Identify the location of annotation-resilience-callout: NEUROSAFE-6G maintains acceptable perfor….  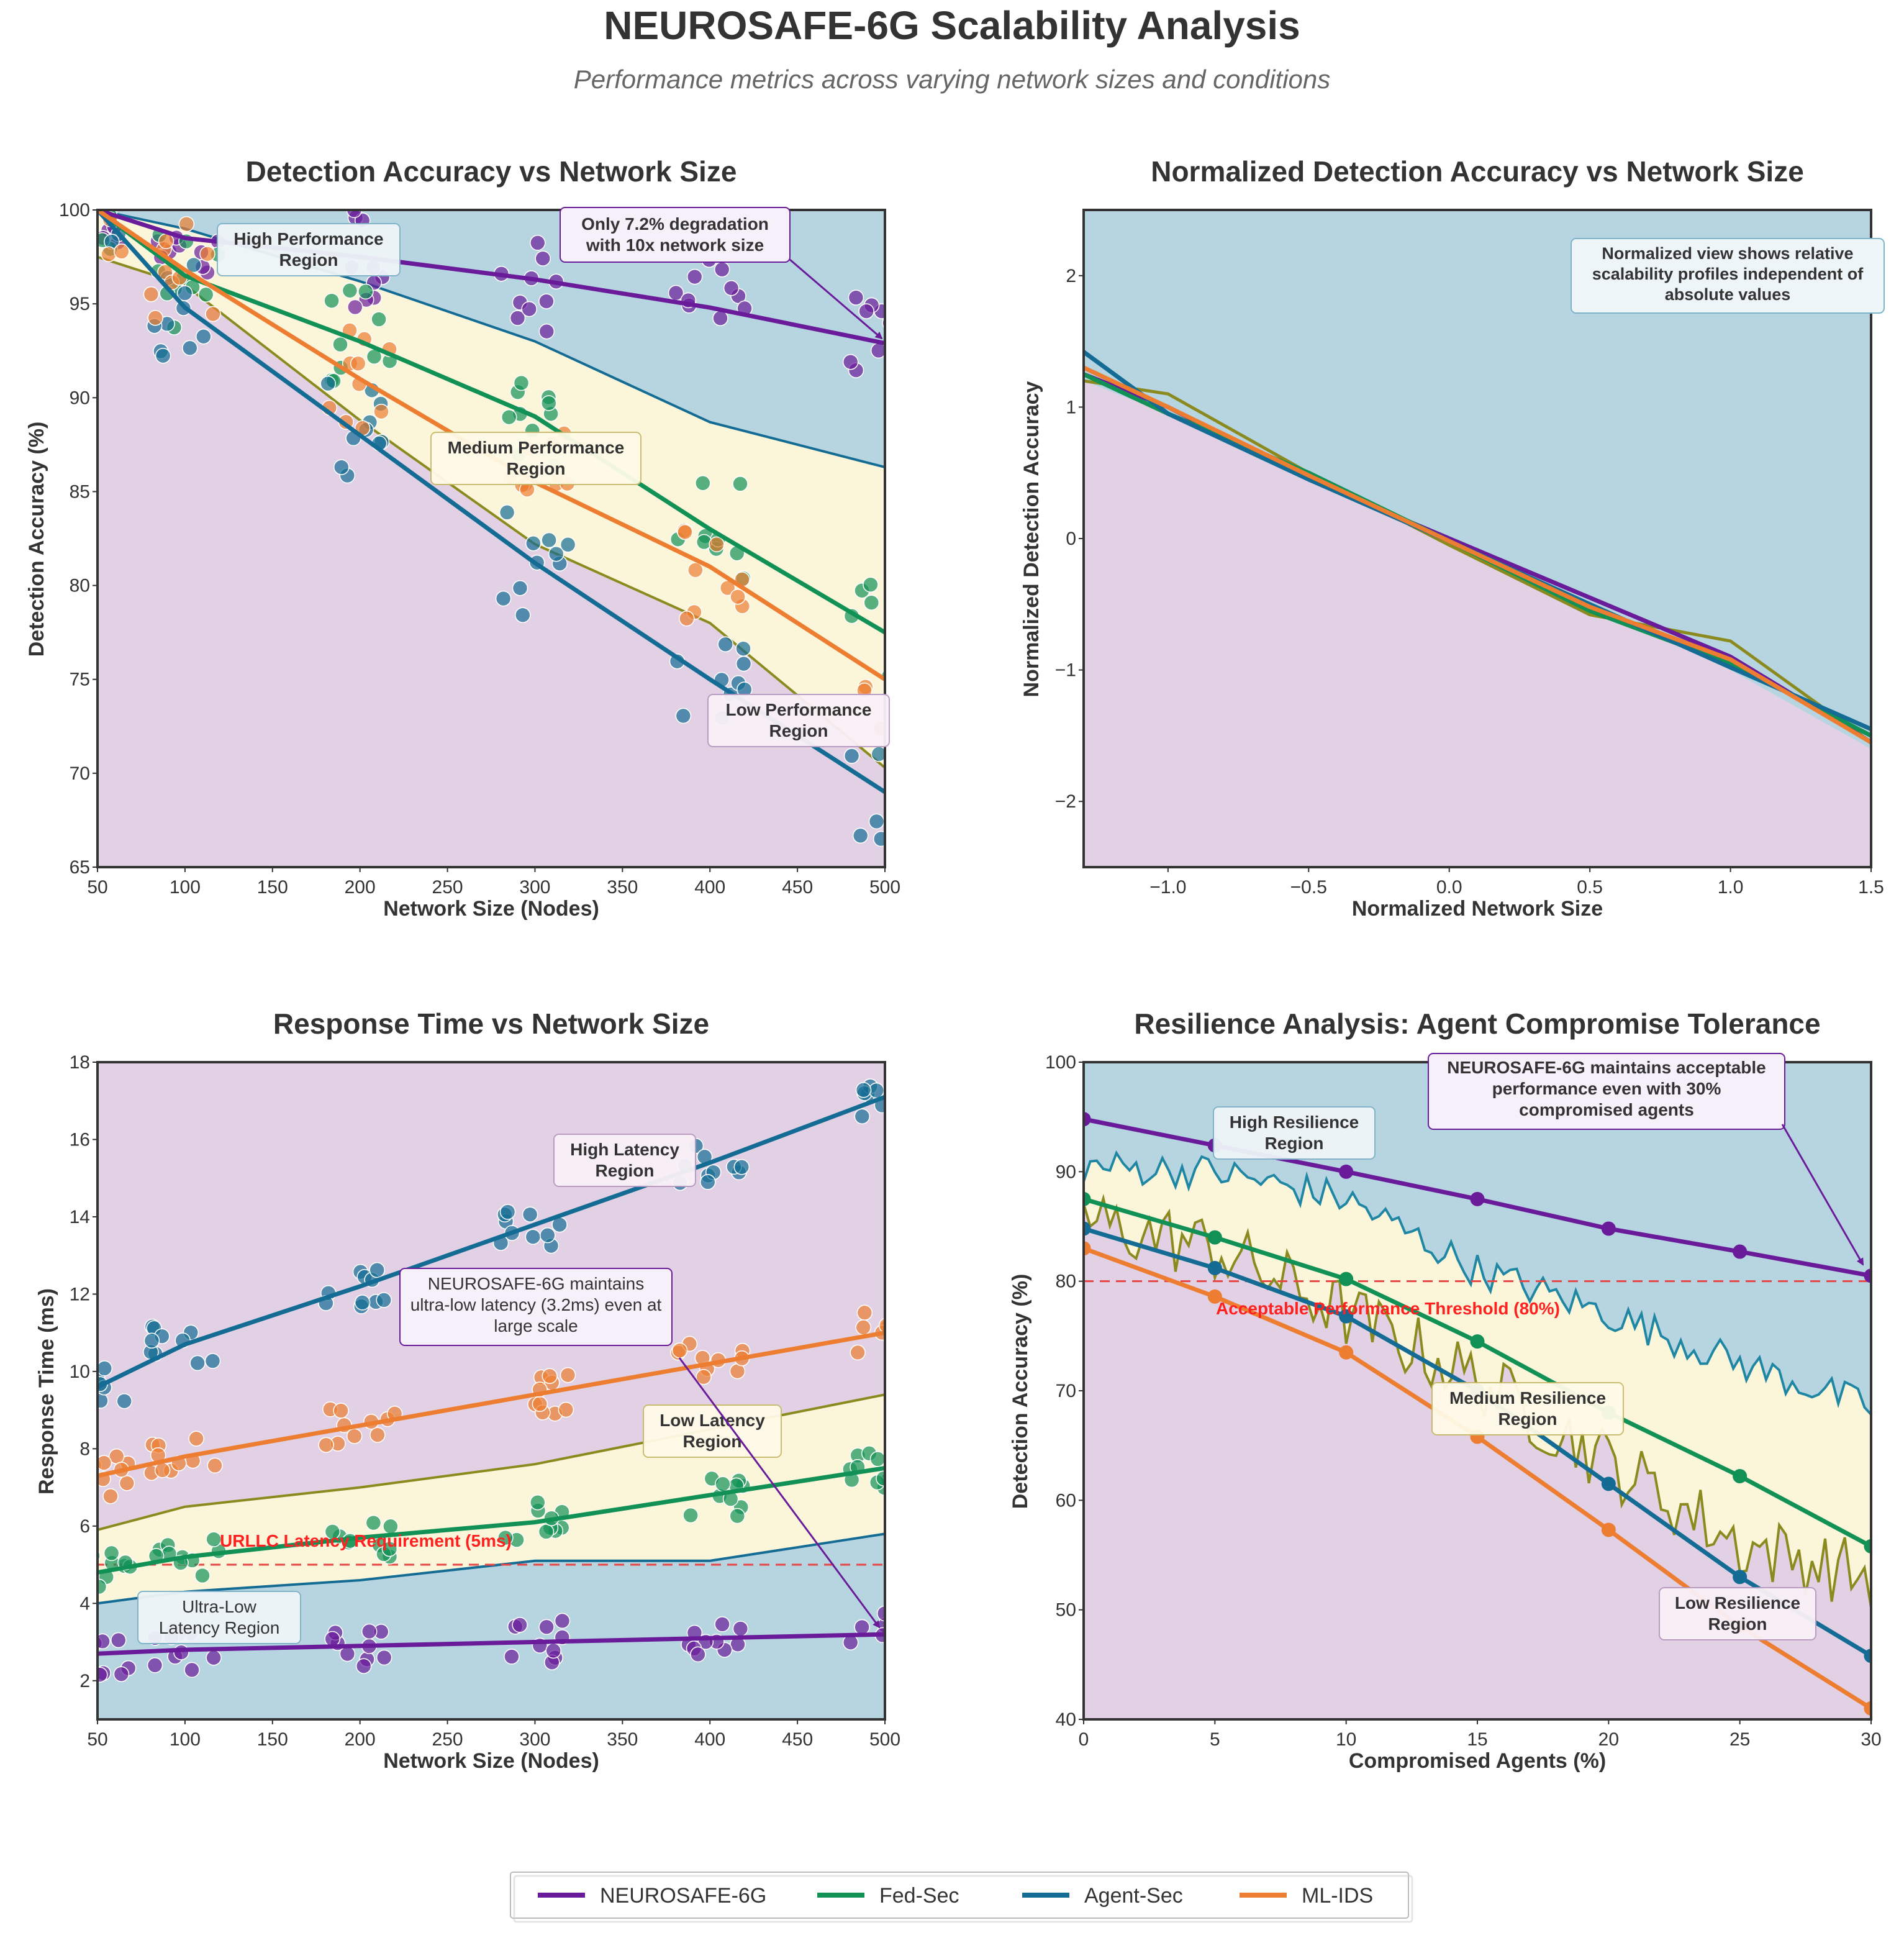
(1646, 1159).